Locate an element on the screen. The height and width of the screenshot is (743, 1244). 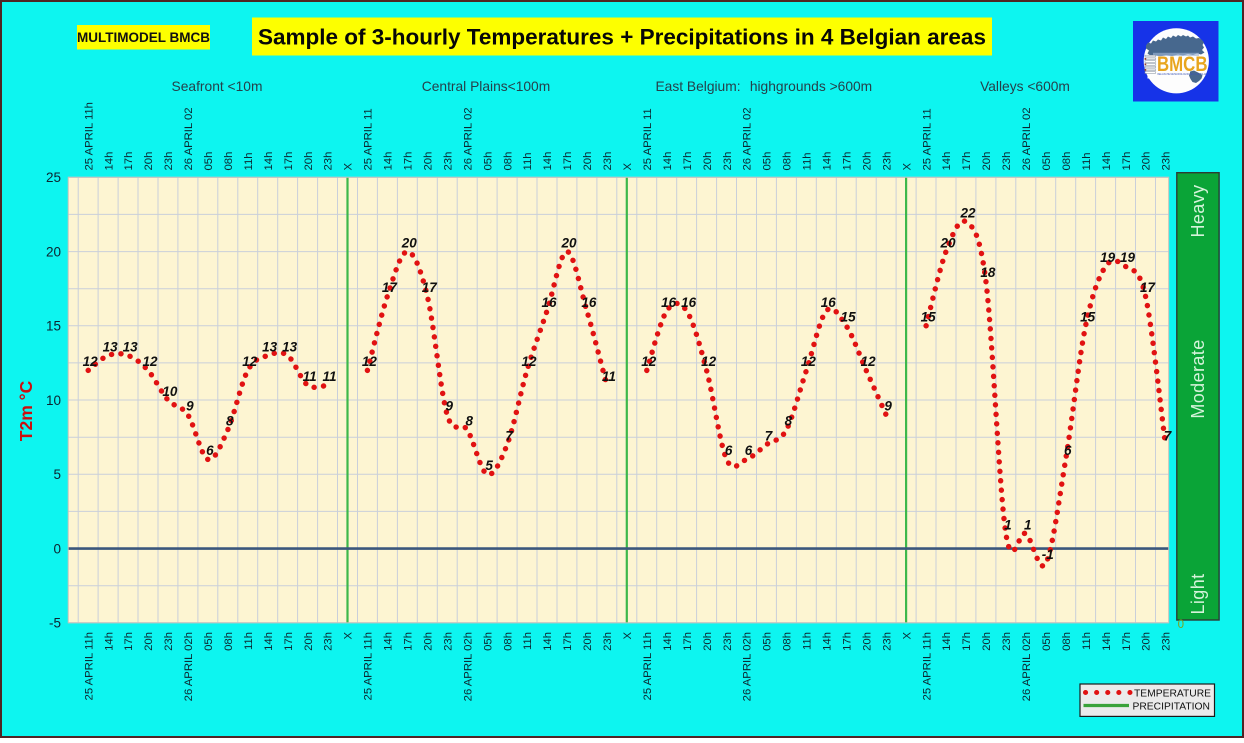
svg-text: 25 is located at coordinates (53, 177).